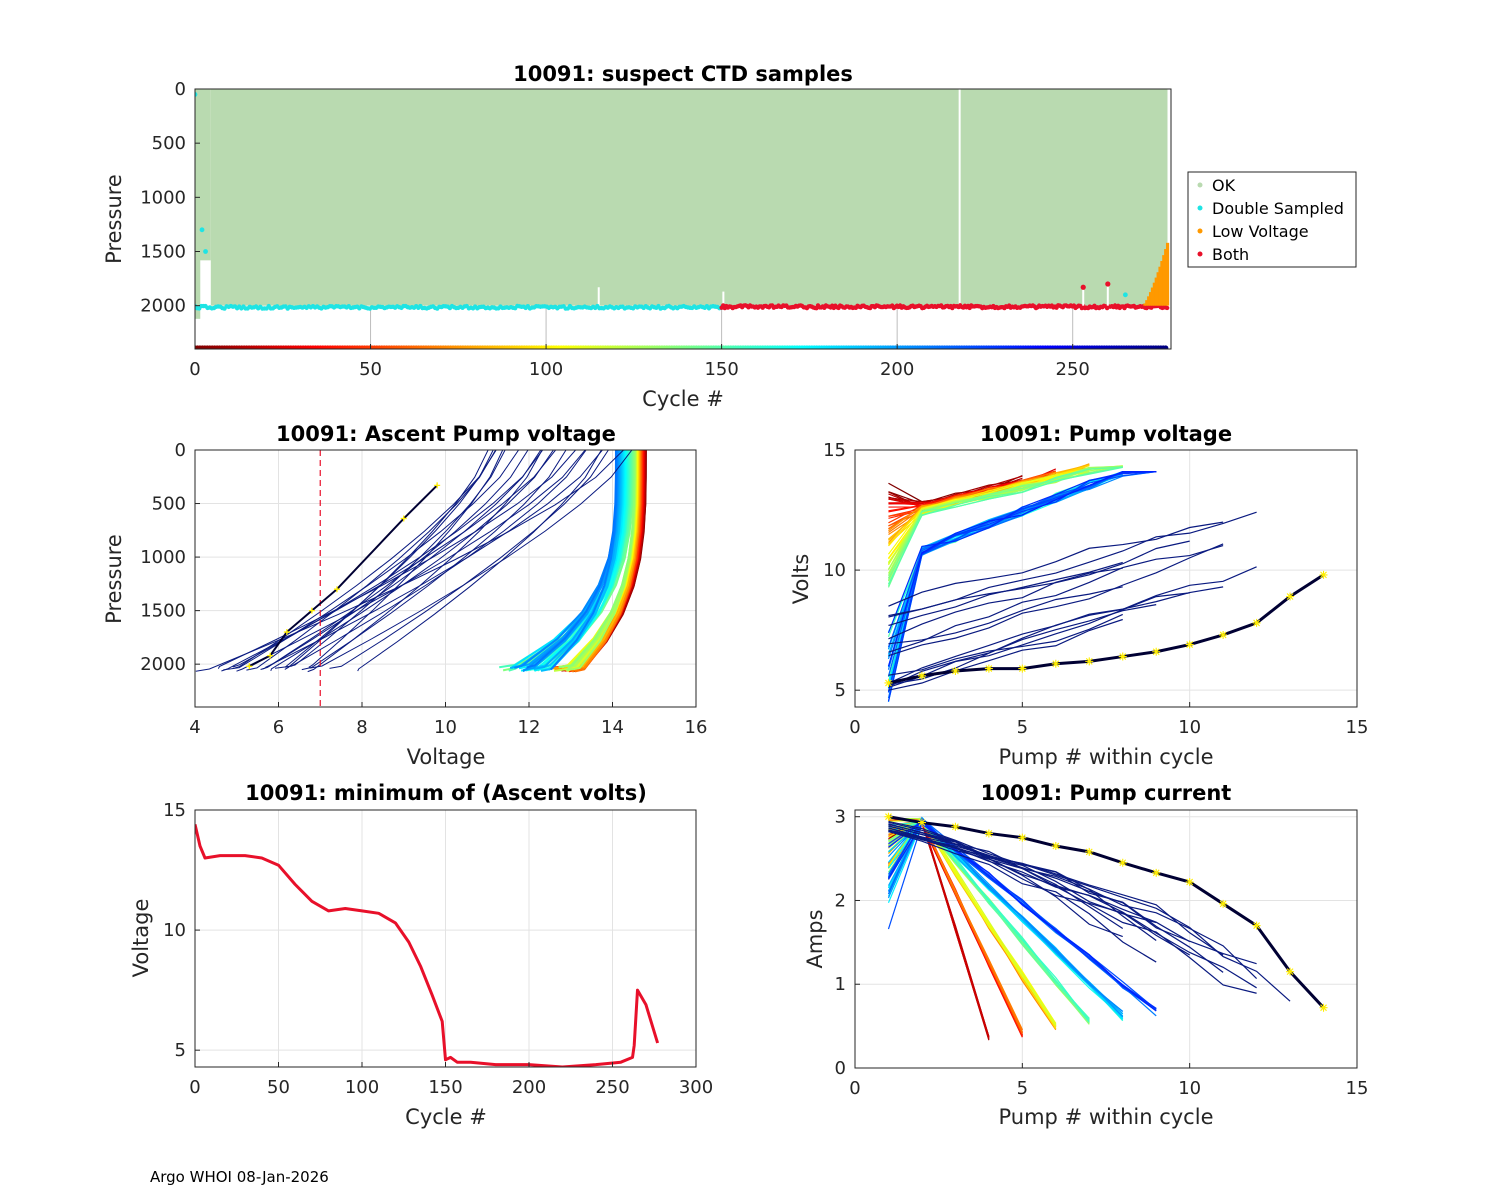 This screenshot has height=1200, width=1500. I want to click on axes-frame, so click(683, 219).